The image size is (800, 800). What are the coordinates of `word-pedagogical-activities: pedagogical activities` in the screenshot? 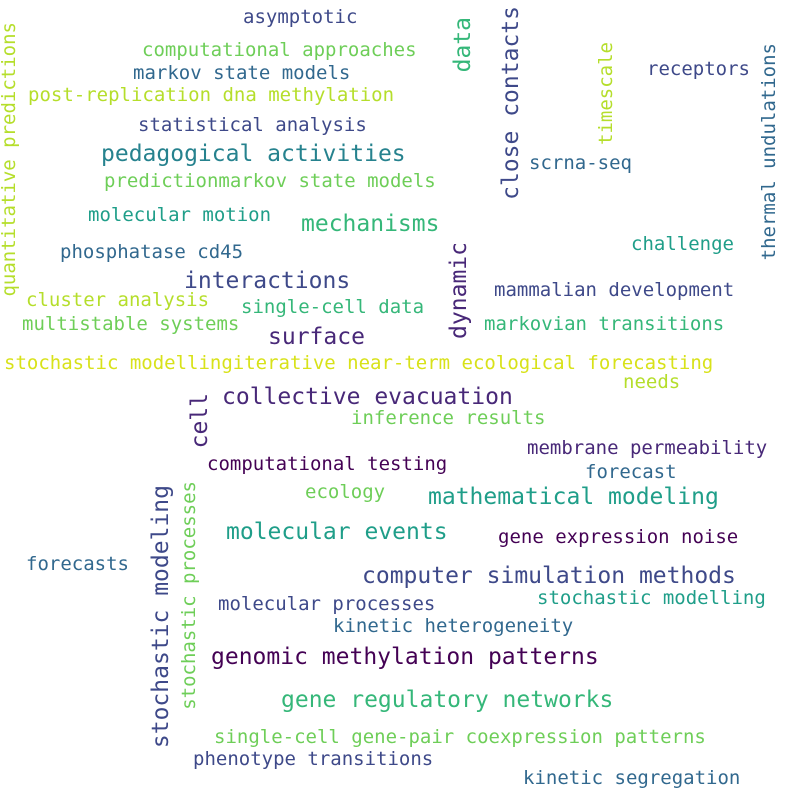 It's located at (253, 154).